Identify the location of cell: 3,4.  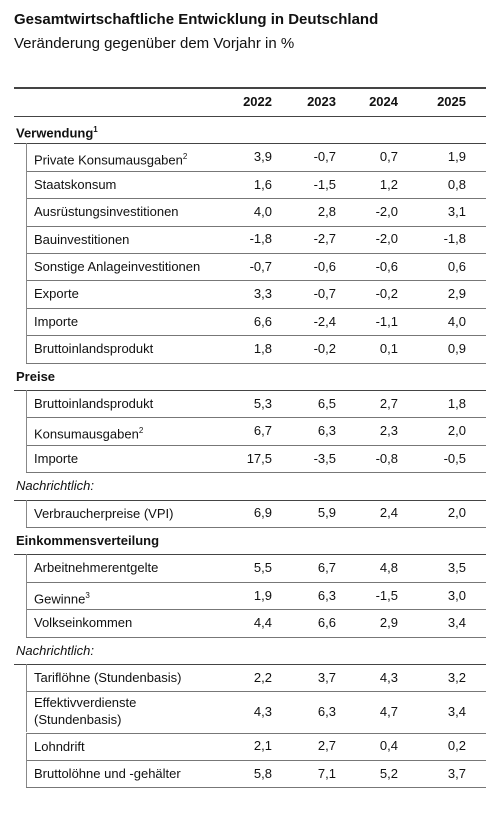
(456, 622).